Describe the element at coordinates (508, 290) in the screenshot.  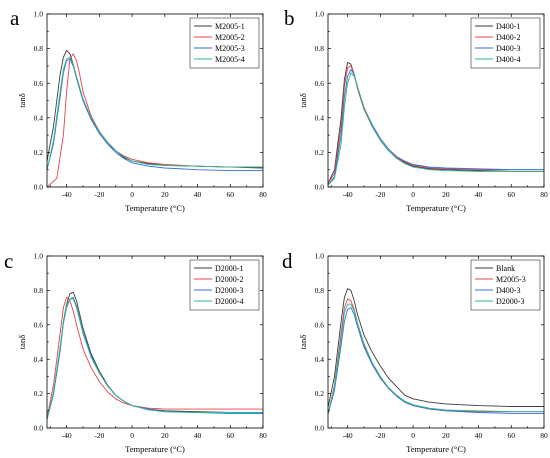
I see `legend-label: D400-3` at that location.